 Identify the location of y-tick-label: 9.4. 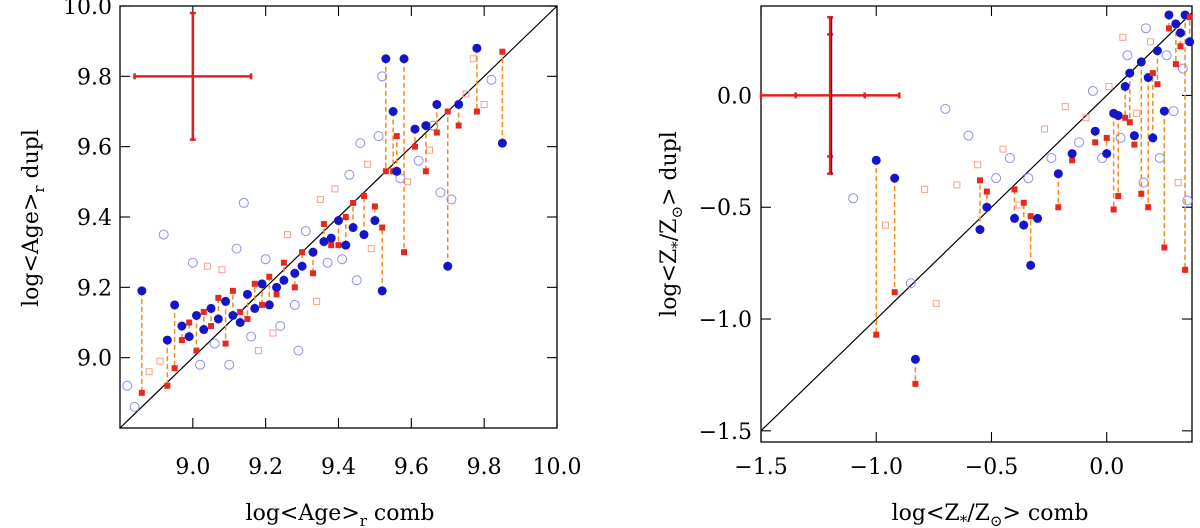
(94, 218).